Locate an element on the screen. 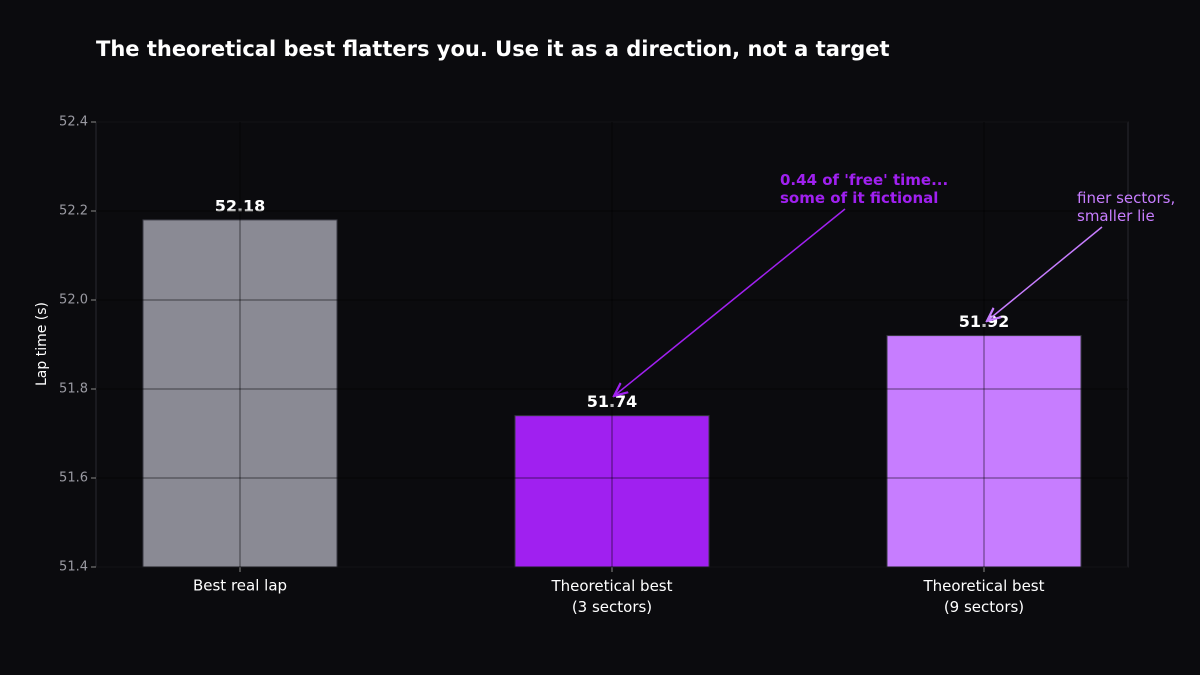  x-tick-label: Best real lap is located at coordinates (240, 586).